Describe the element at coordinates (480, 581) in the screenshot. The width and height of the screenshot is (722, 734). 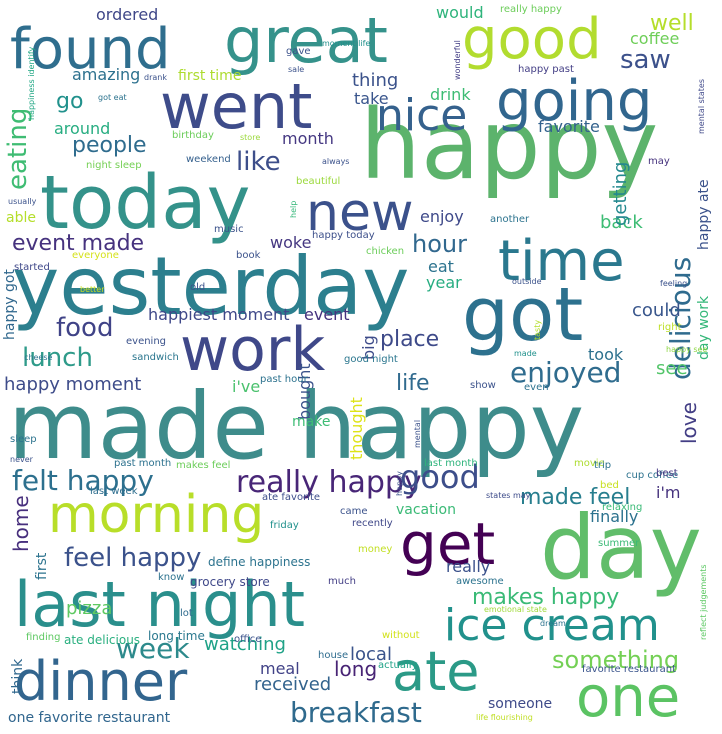
I see `word-awesome: awesome` at that location.